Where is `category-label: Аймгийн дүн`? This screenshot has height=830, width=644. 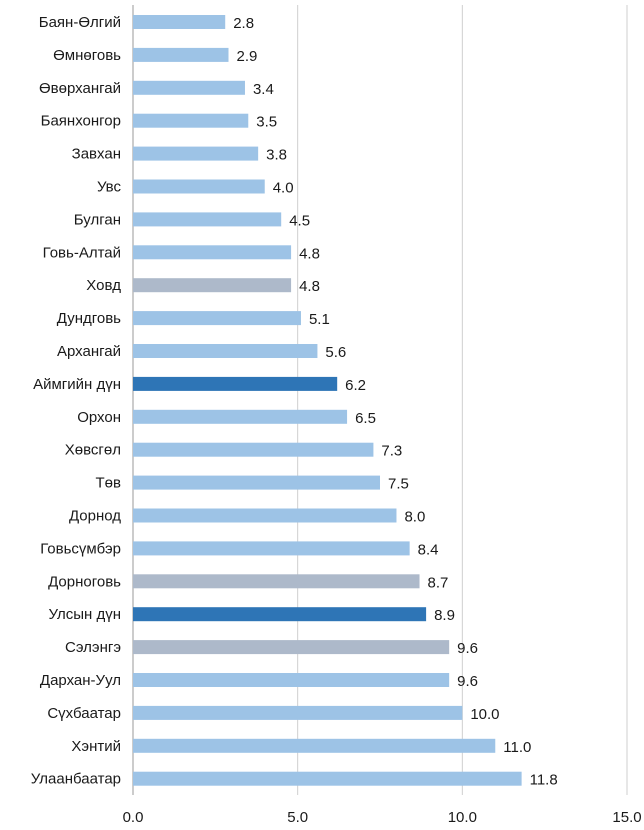 category-label: Аймгийн дүн is located at coordinates (77, 384).